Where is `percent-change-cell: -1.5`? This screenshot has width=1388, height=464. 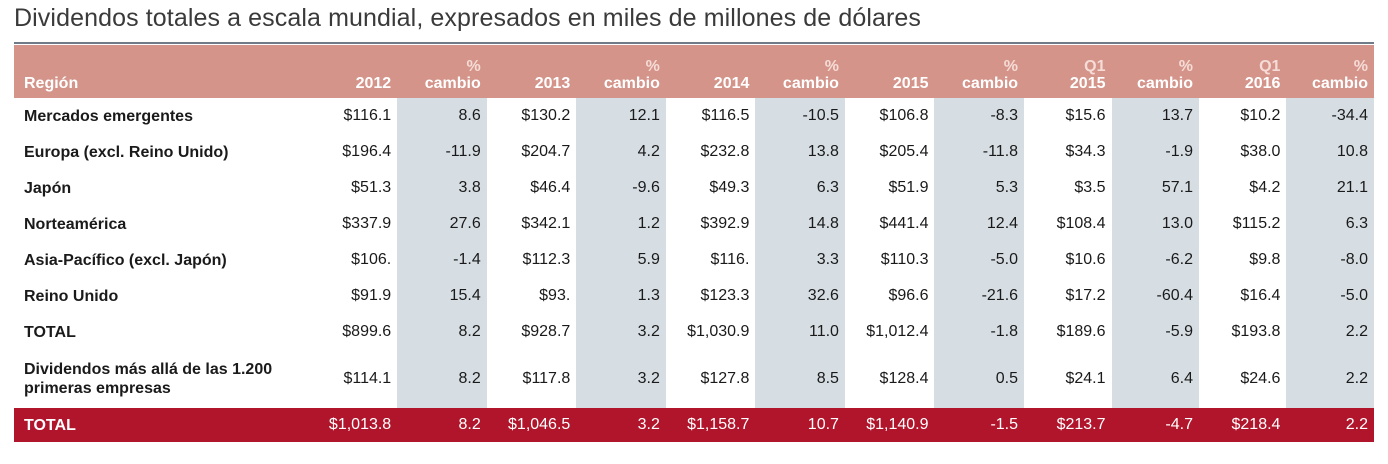 percent-change-cell: -1.5 is located at coordinates (979, 425).